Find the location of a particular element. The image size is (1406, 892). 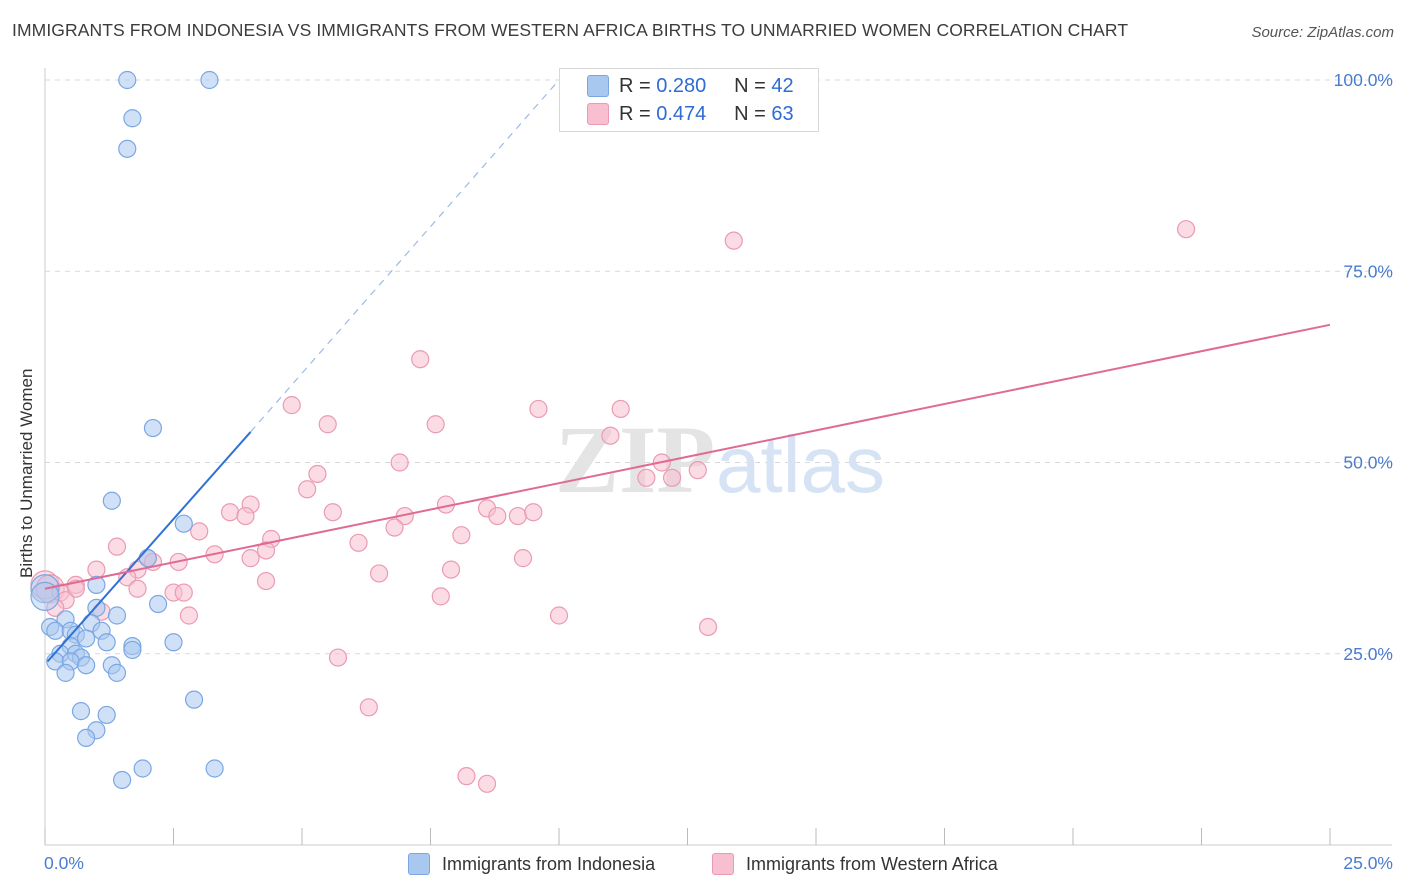

legend-label-western-africa: Immigrants from Western Africa is located at coordinates (872, 863).